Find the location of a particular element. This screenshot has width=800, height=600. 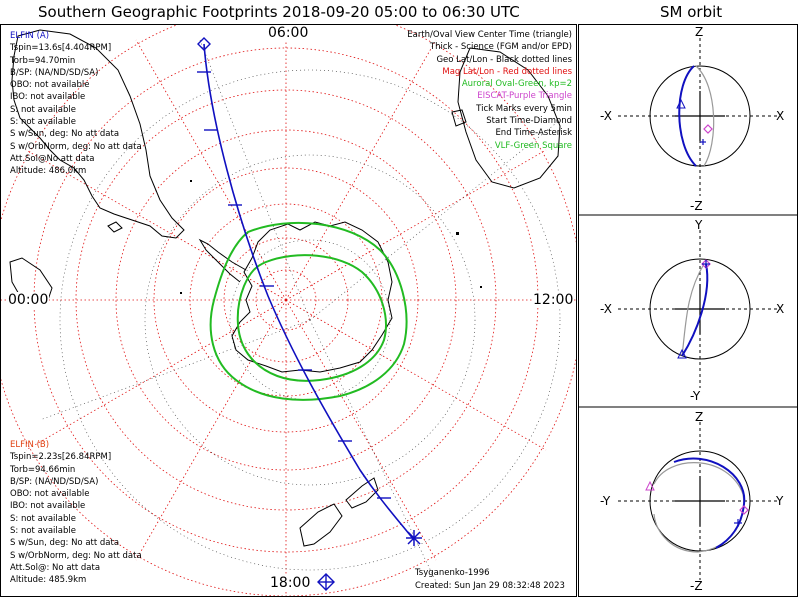

legend-item: Auroral Oval-Green, kp=2 is located at coordinates (516, 84).